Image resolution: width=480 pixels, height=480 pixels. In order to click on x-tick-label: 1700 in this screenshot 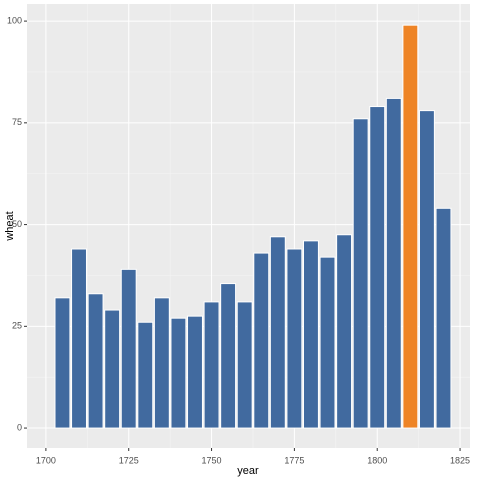, I will do `click(46, 460)`.